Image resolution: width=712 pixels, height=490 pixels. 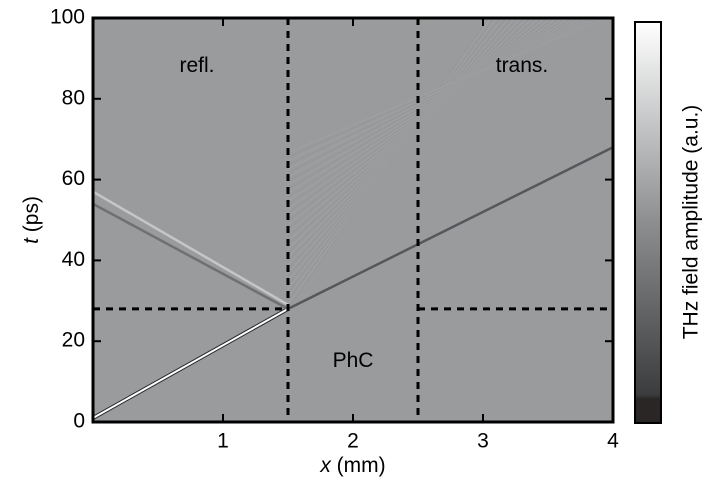 What do you see at coordinates (73, 178) in the screenshot?
I see `y-tick-label: 60` at bounding box center [73, 178].